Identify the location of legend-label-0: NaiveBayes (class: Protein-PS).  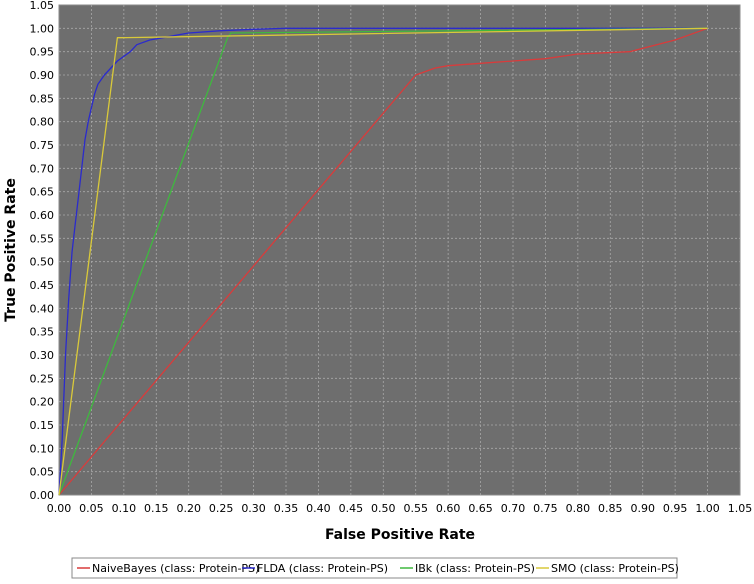
(175, 568).